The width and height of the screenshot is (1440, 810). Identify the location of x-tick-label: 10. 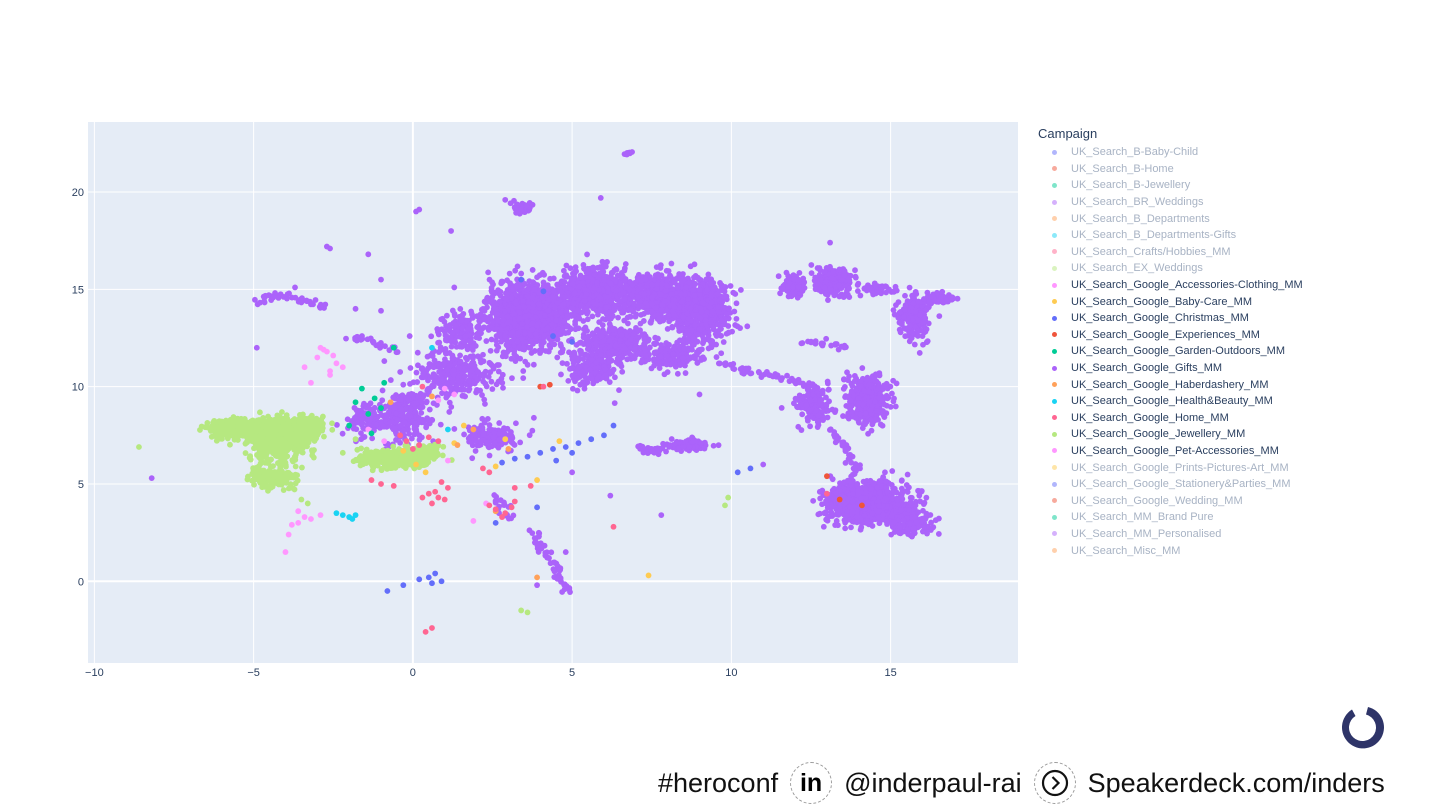
(731, 673).